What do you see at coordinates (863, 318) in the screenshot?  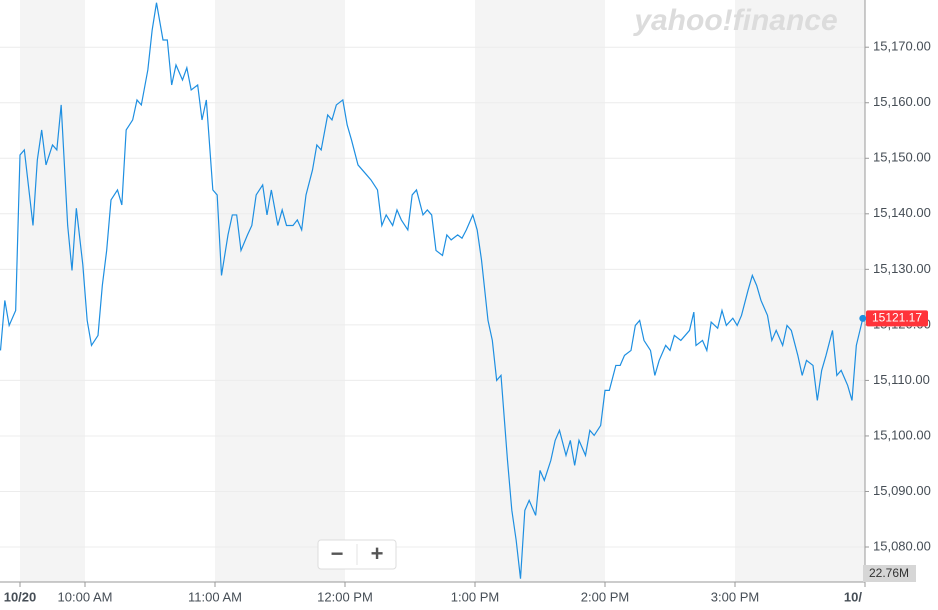 I see `last-point` at bounding box center [863, 318].